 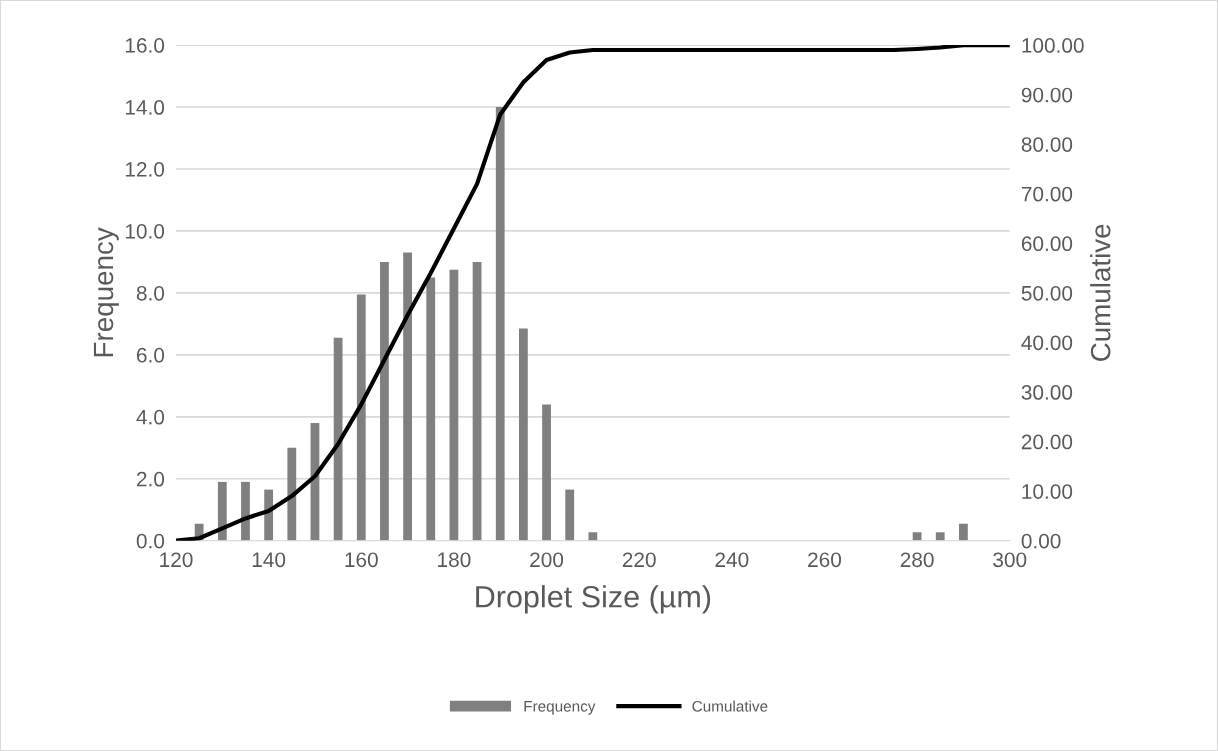 What do you see at coordinates (145, 169) in the screenshot?
I see `y-tick-label: 12.0` at bounding box center [145, 169].